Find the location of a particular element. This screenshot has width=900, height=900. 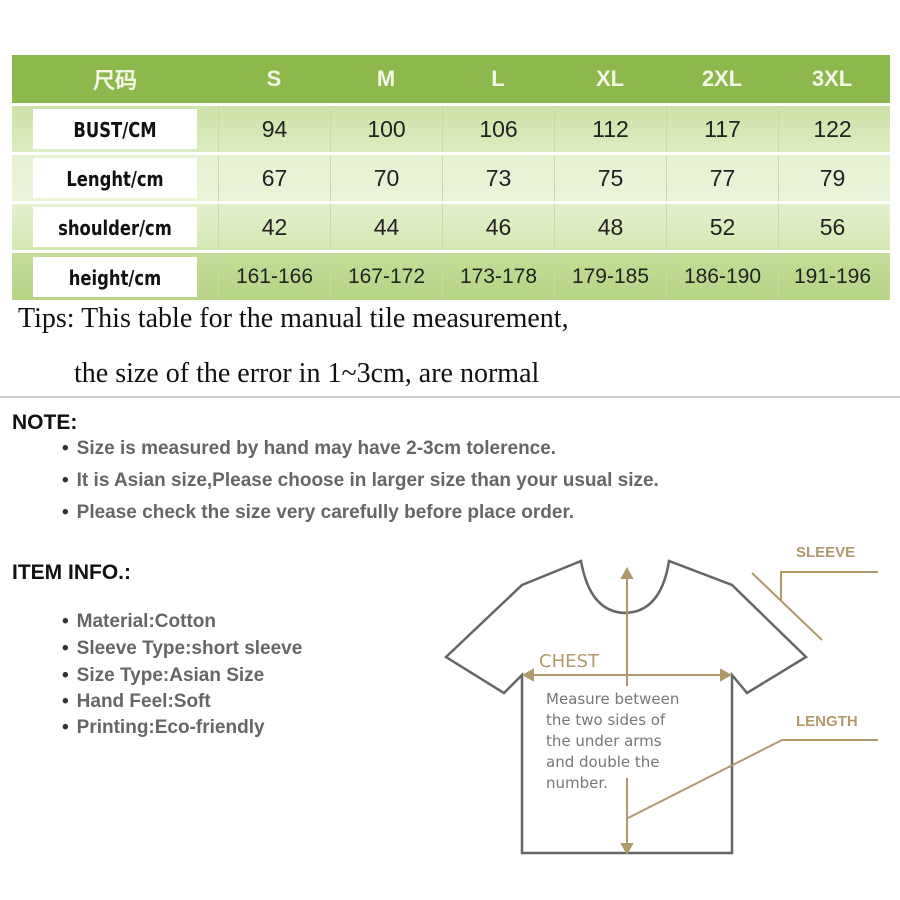

chest-label: CHEST is located at coordinates (569, 661).